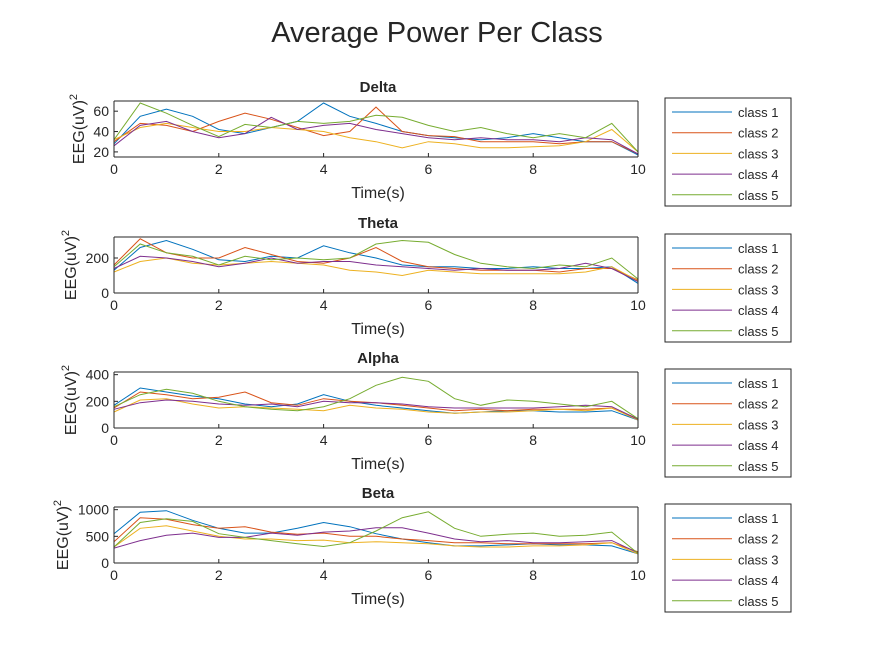  What do you see at coordinates (101, 152) in the screenshot?
I see `y-tick-label: 20` at bounding box center [101, 152].